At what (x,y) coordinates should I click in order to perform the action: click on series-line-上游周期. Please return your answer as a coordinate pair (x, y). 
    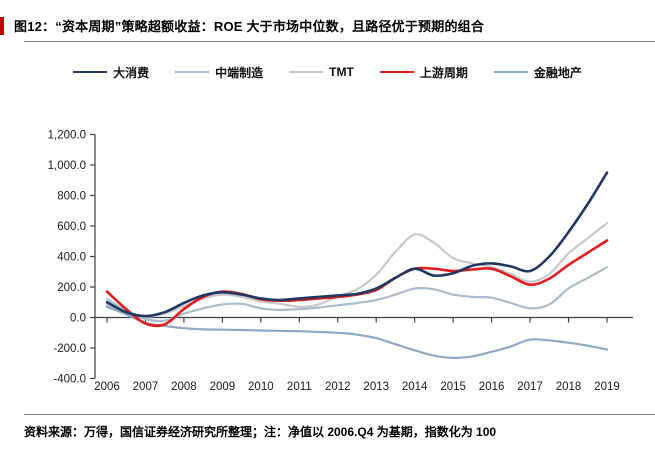
    Looking at the image, I should click on (357, 283).